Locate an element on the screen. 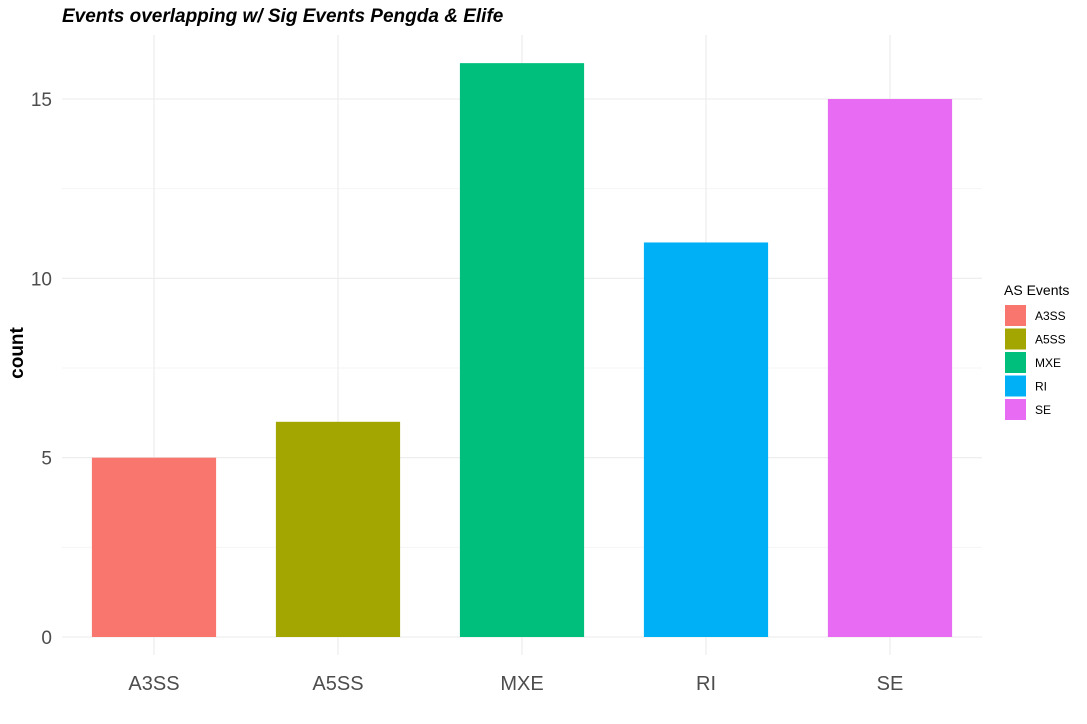  x-tick-label: A5SS is located at coordinates (337, 684).